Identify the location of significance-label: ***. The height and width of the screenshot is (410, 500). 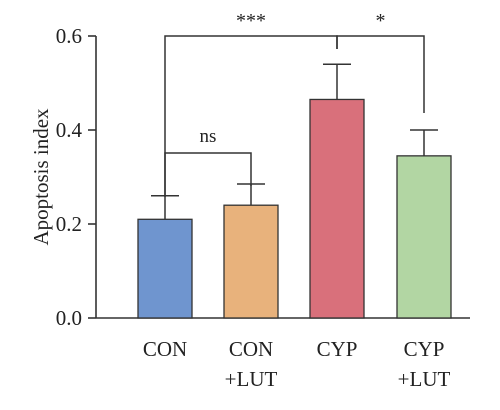
(251, 21).